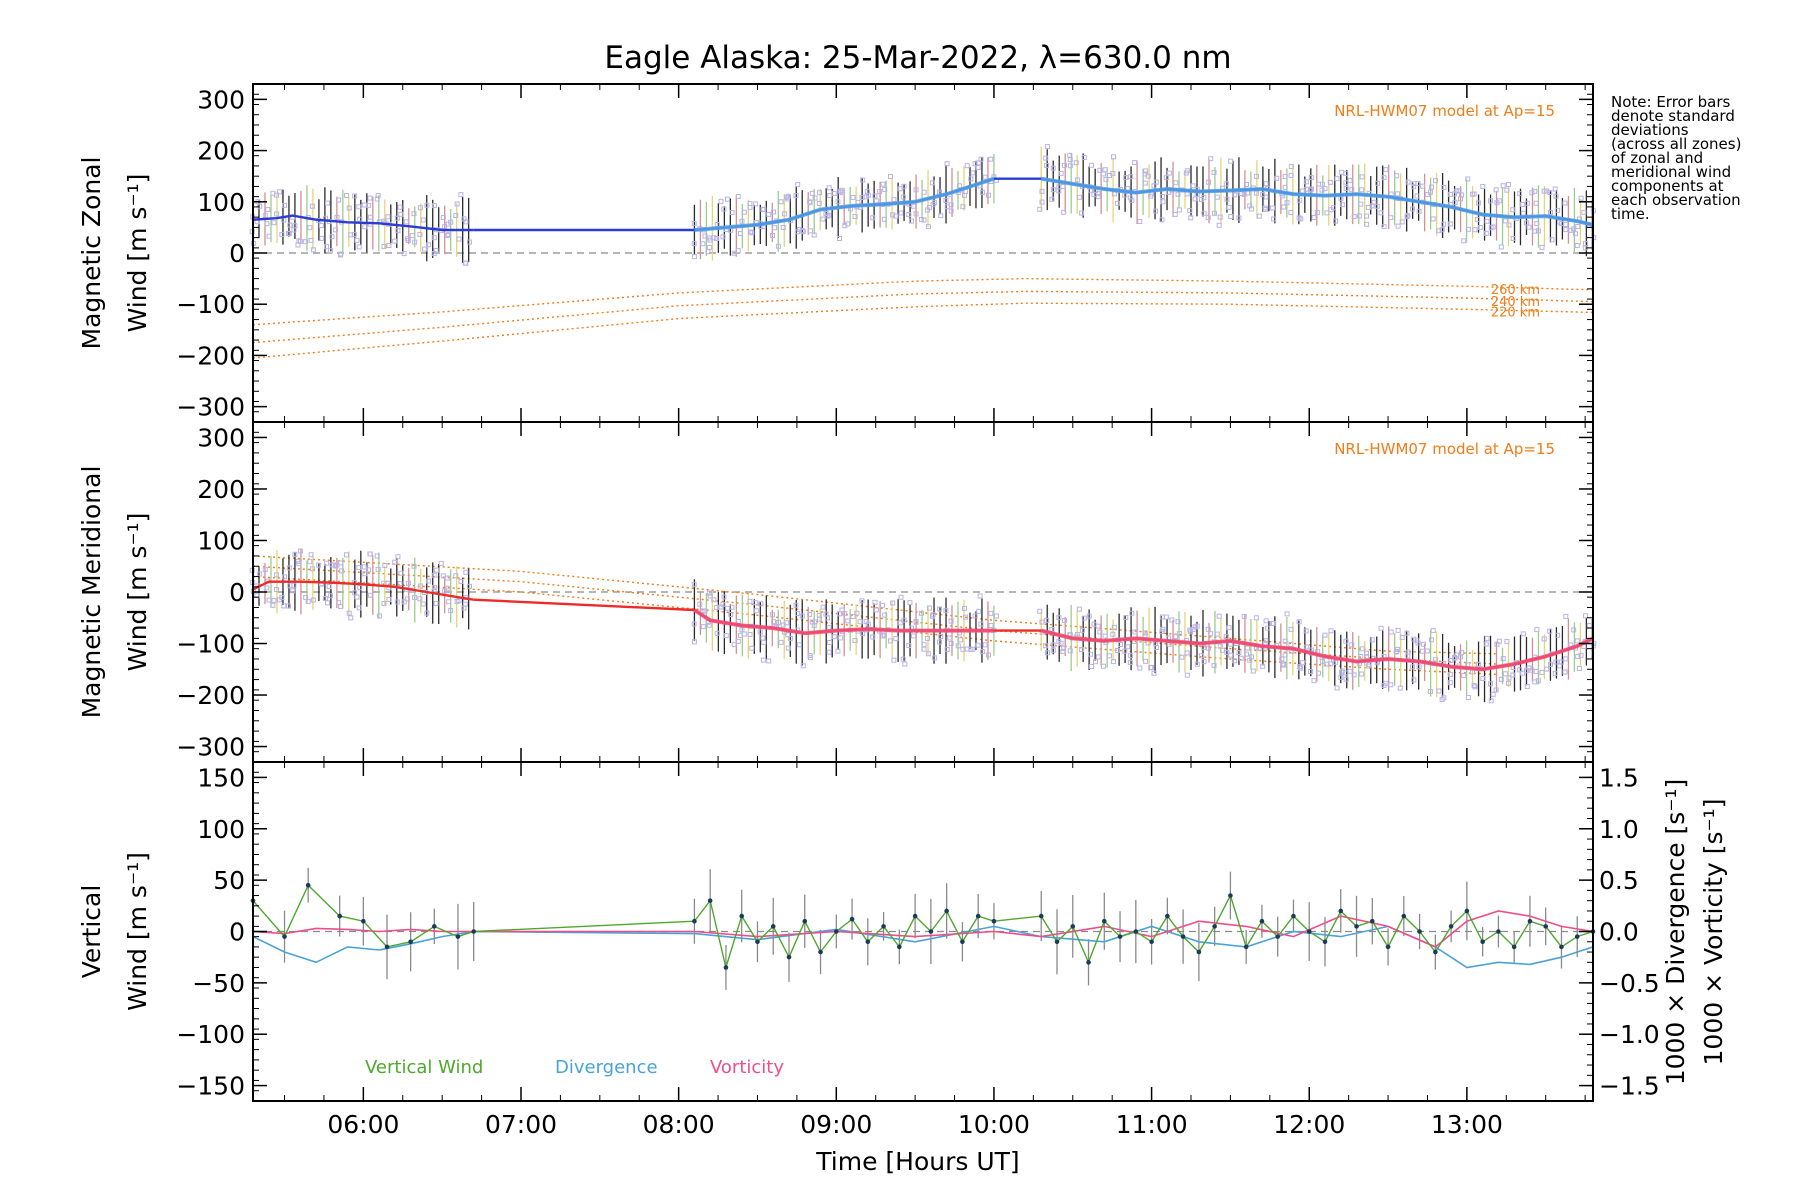 Image resolution: width=1800 pixels, height=1204 pixels. Describe the element at coordinates (875, 615) in the screenshot. I see `model-curve-240-km` at that location.